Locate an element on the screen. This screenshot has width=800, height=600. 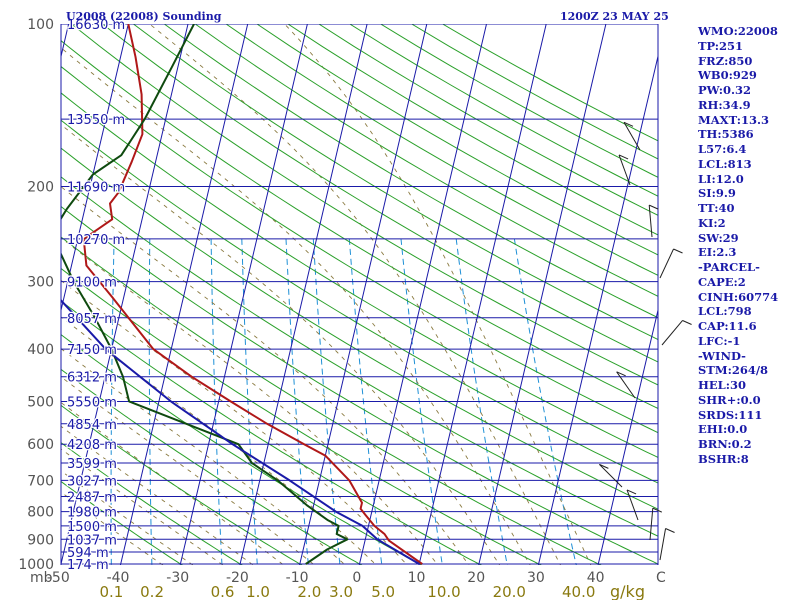
mixing-ratio-tick-label: 10.0 is located at coordinates (443, 591).